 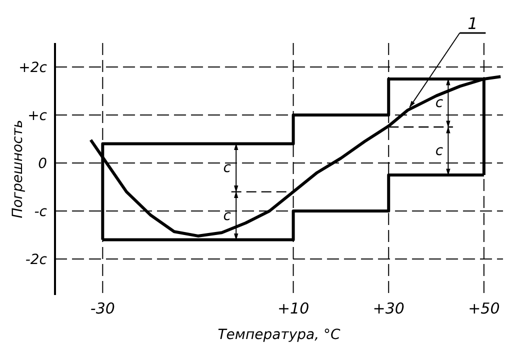 I want to click on y-tick-label: +c, so click(x=38, y=116).